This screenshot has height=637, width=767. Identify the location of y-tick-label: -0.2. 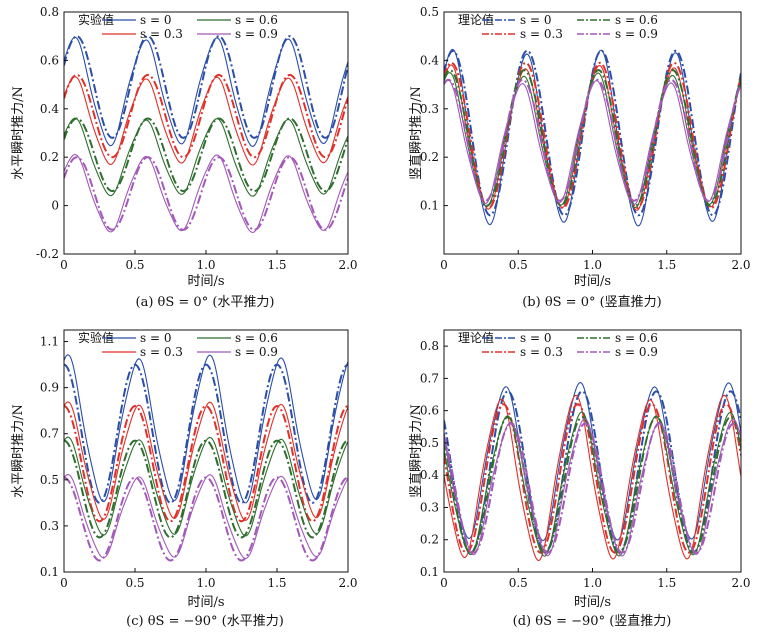
(47, 254).